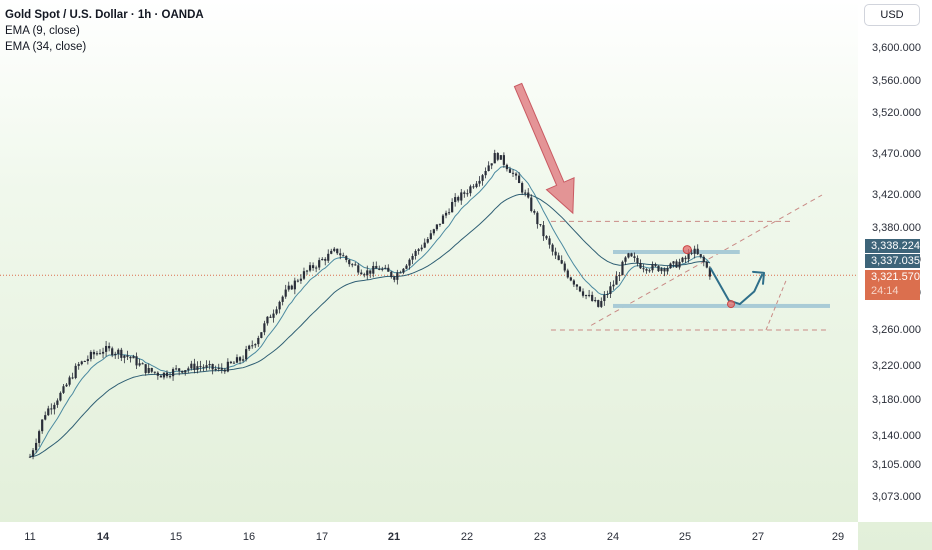  Describe the element at coordinates (892, 246) in the screenshot. I see `ema-fast-price-label: 3,338.224` at that location.